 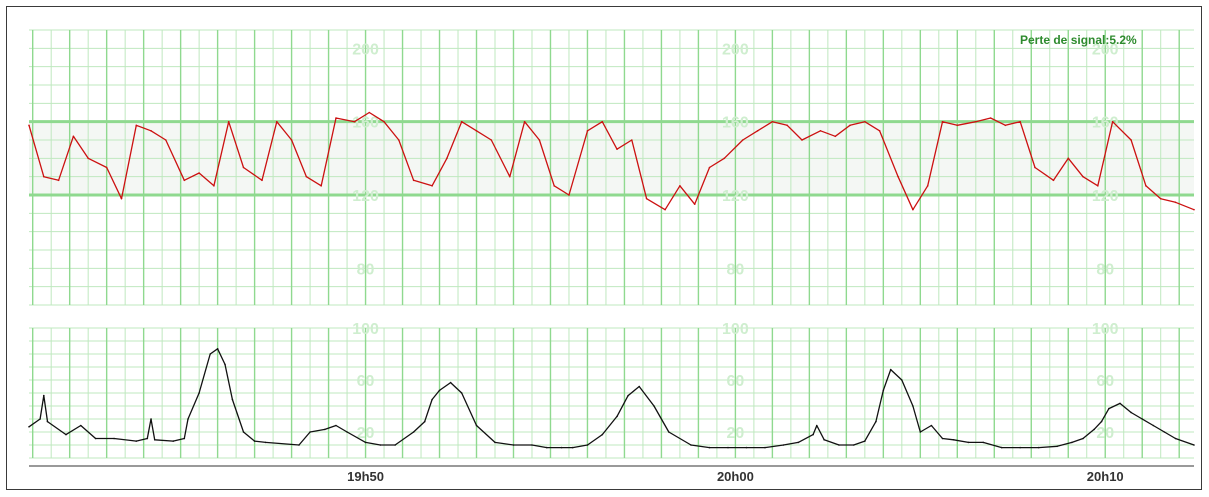 What do you see at coordinates (1122, 40) in the screenshot?
I see `signal-loss-value: 5.2%` at bounding box center [1122, 40].